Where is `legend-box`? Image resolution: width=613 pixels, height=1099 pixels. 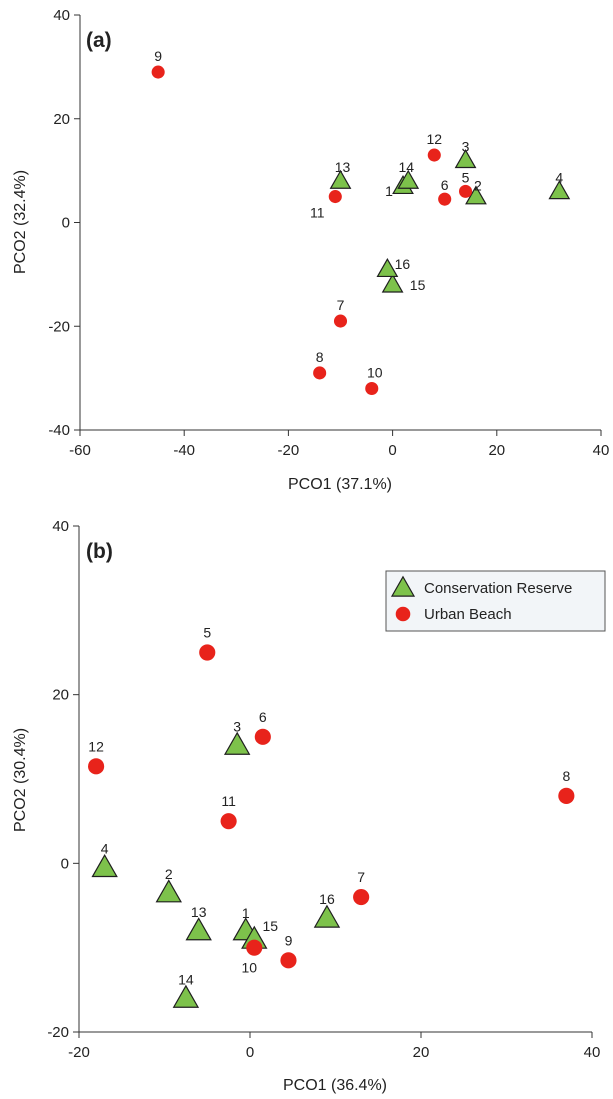
legend-box is located at coordinates (495, 601).